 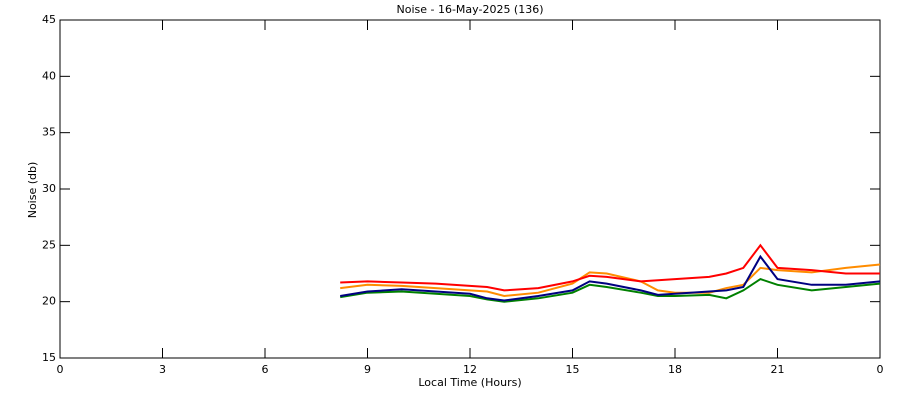 What do you see at coordinates (49, 75) in the screenshot?
I see `y-tick-label: 40` at bounding box center [49, 75].